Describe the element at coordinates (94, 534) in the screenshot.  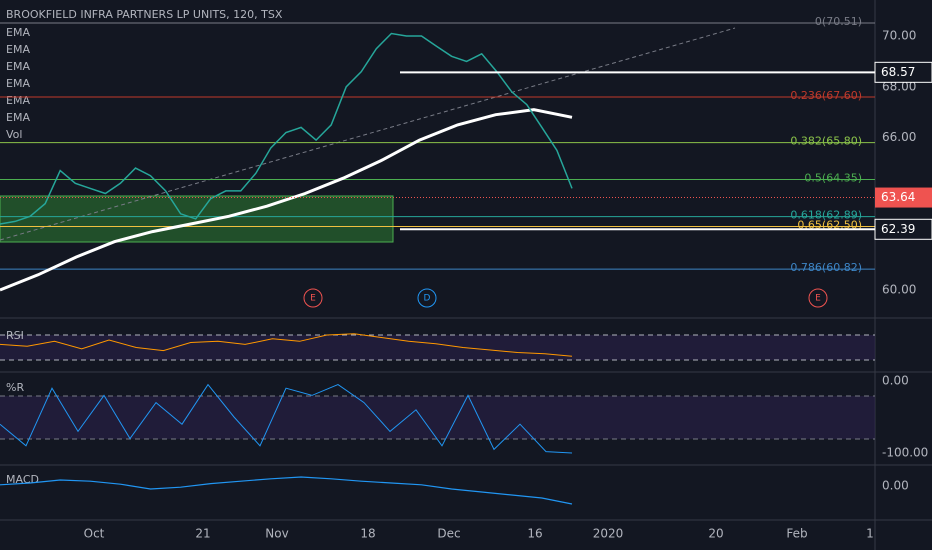
I see `time-tick-label: Oct` at that location.